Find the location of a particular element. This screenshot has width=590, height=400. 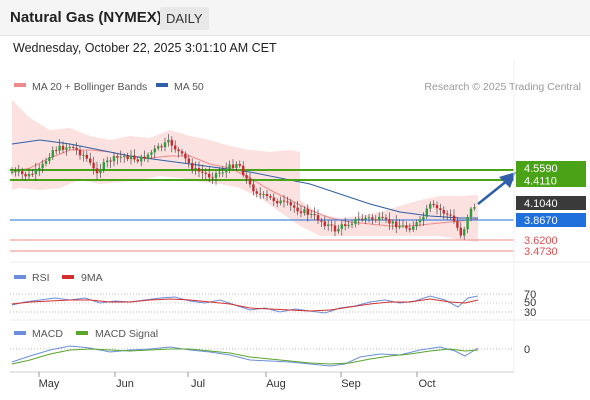

timeframe-badge: DAILY is located at coordinates (184, 18).